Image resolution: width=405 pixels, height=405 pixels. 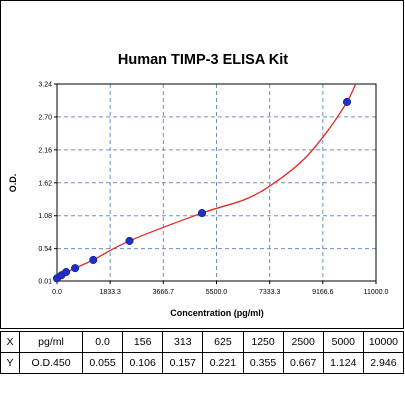 I want to click on x-tick-label: 0.0, so click(x=57, y=292).